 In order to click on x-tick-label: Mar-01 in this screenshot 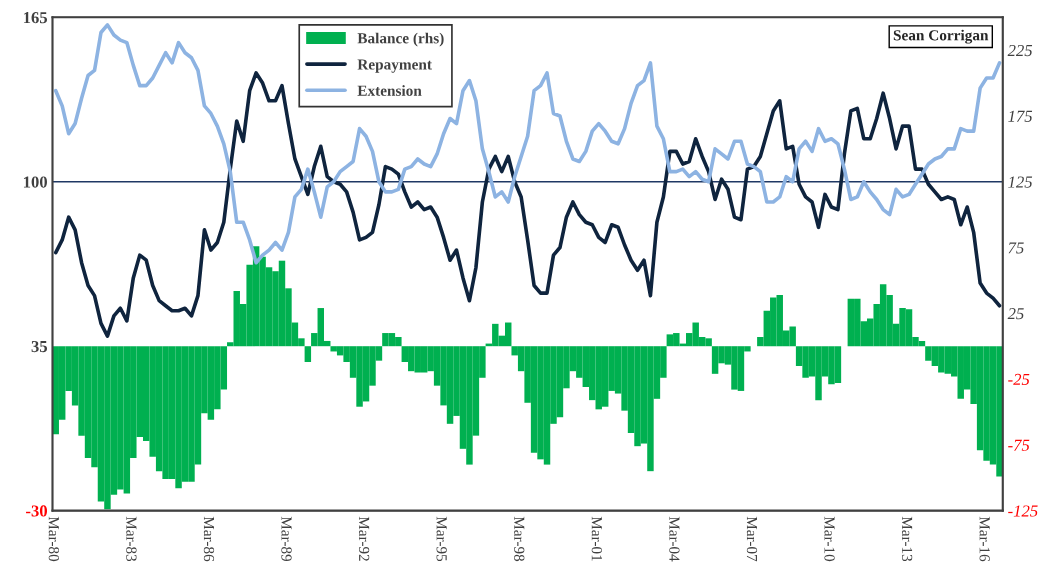, I will do `click(596, 538)`.